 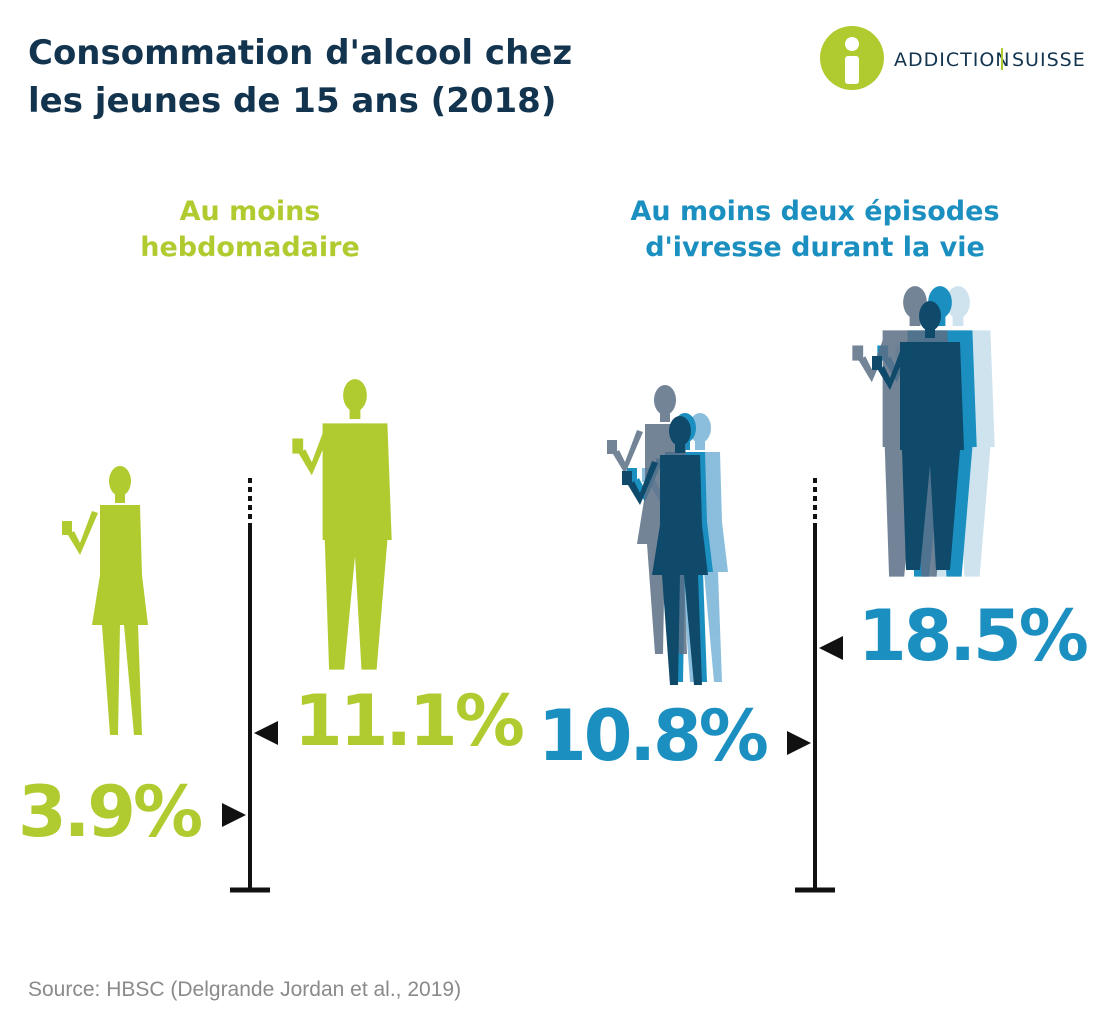 What do you see at coordinates (250, 247) in the screenshot?
I see `panel-heading: hebdomadaire` at bounding box center [250, 247].